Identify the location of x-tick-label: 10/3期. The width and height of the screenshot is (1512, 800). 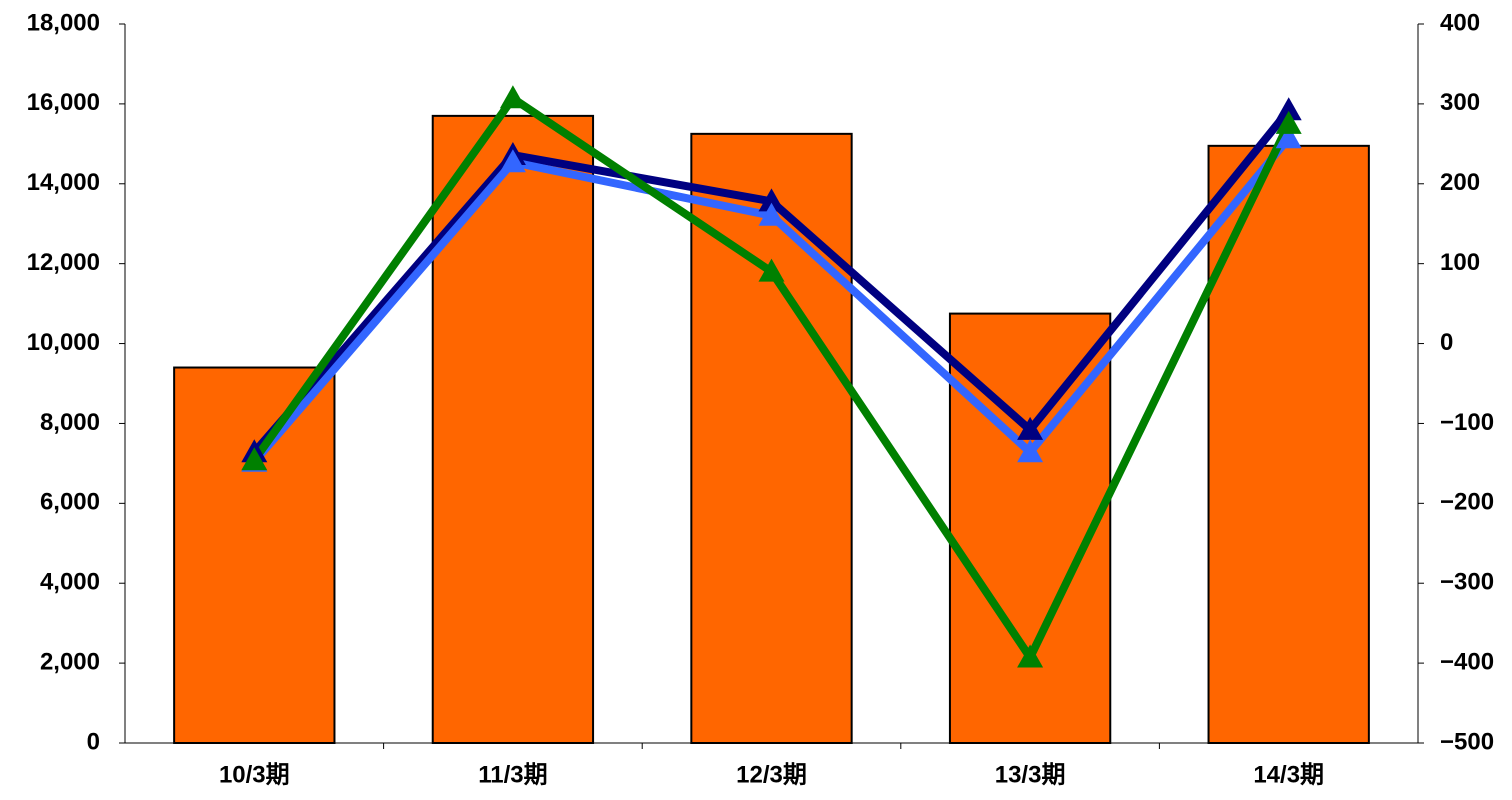
(254, 774).